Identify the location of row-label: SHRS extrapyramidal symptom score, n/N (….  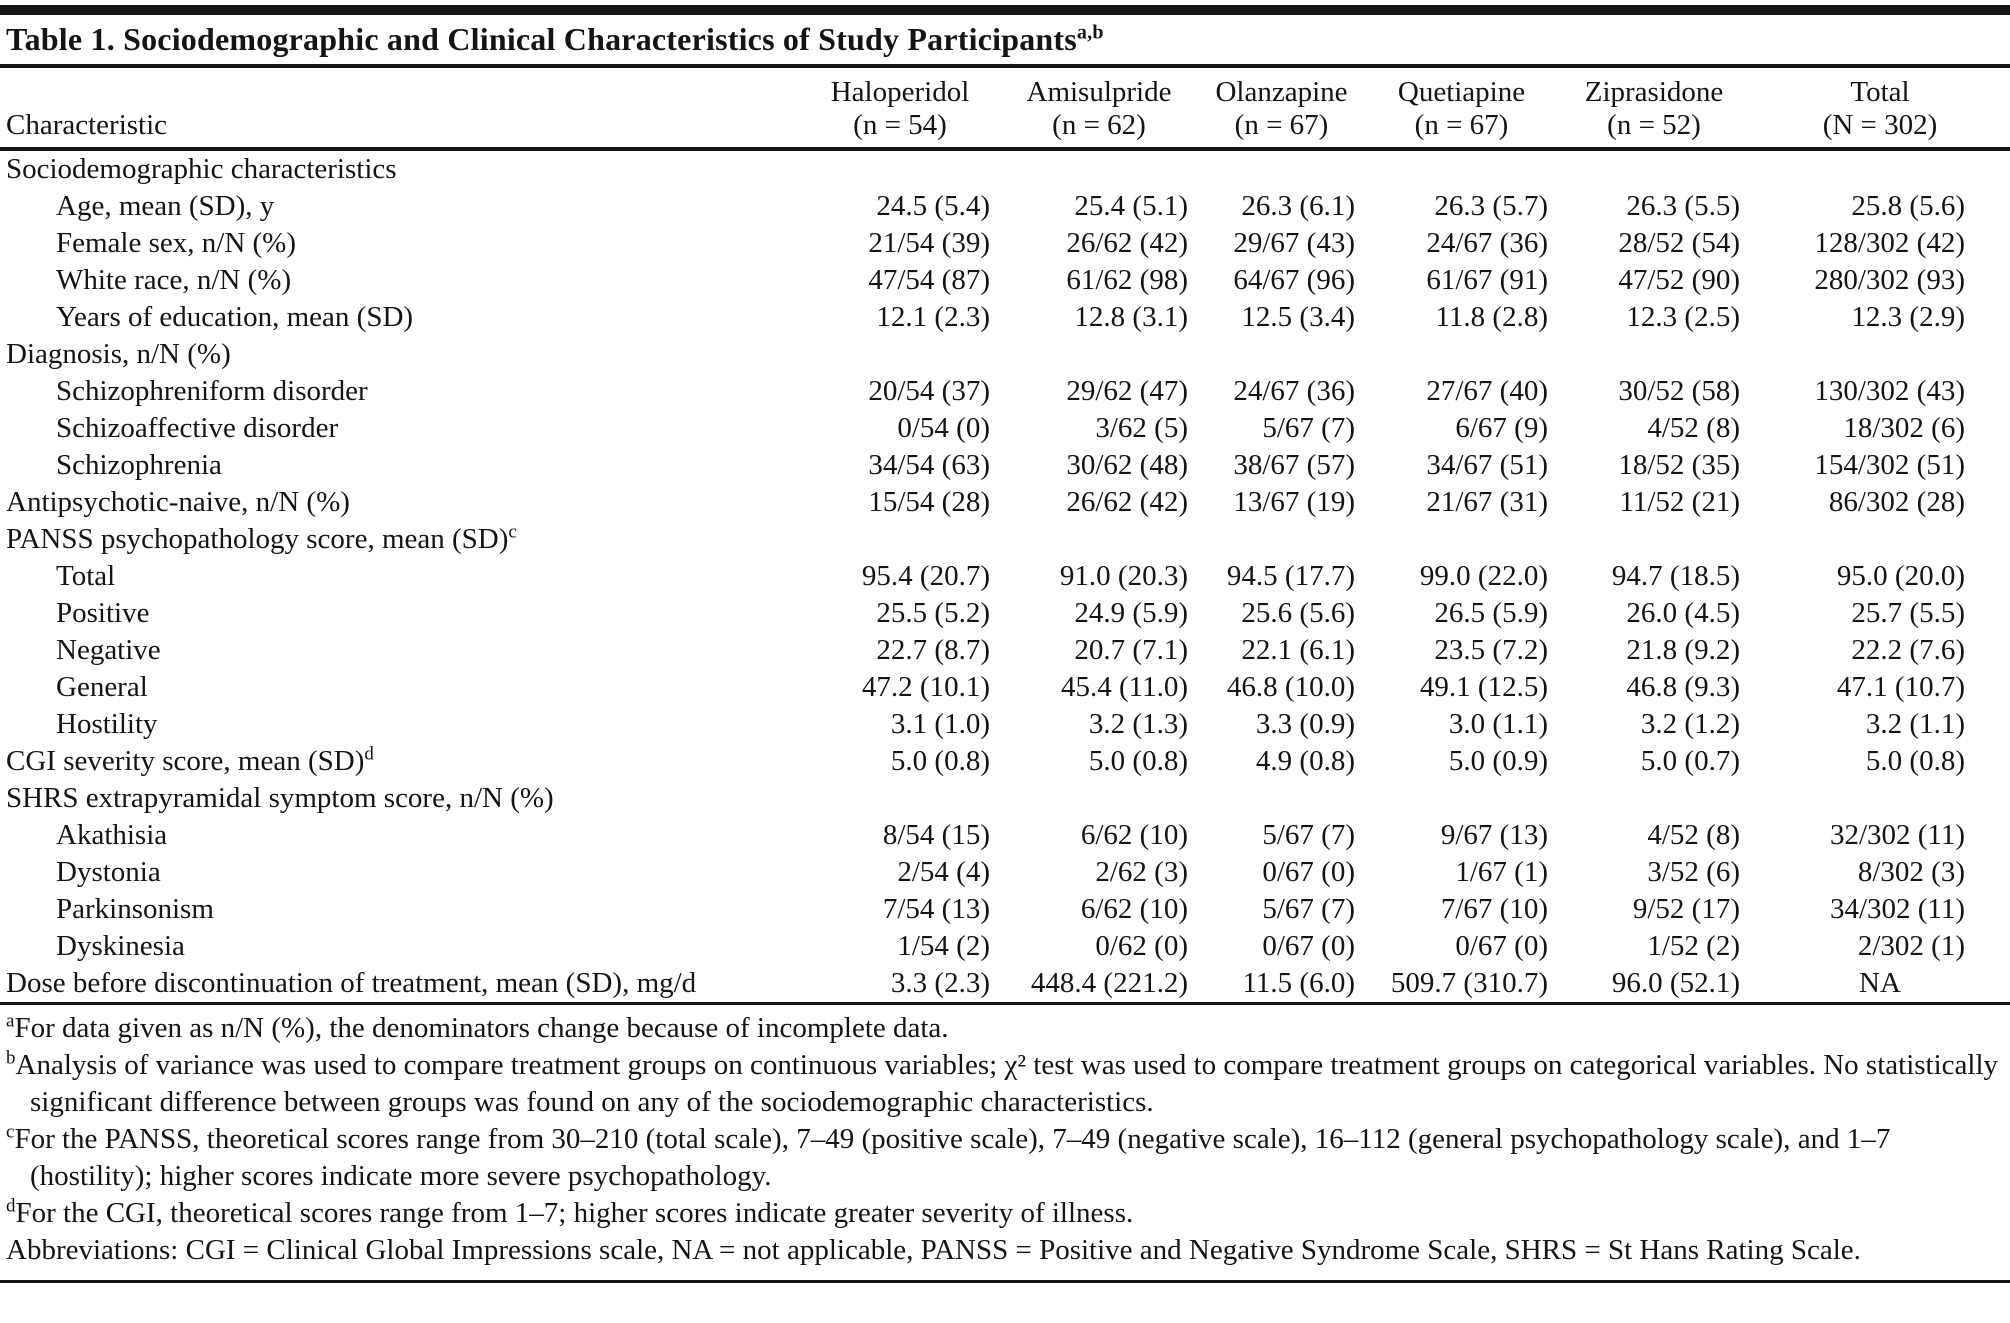
(280, 798).